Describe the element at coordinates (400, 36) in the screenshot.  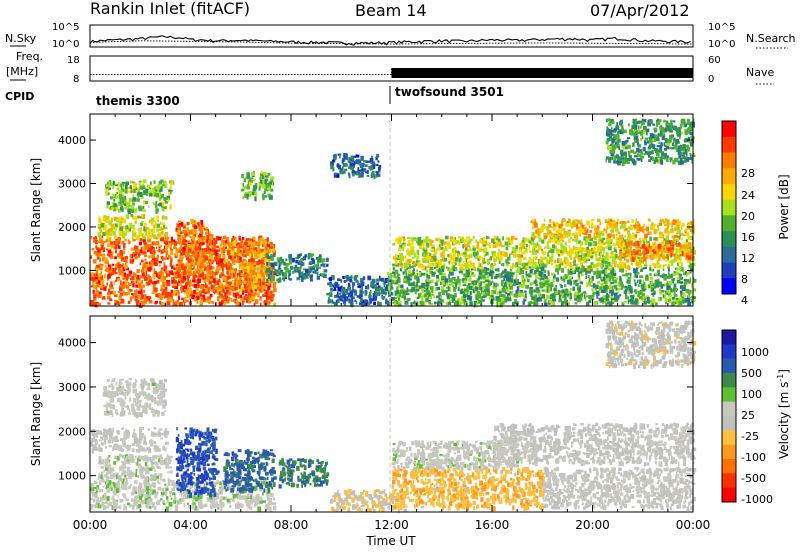
I see `nsky-panel: N.Sky 10^5 10^0 10^5 10^0 N.Search` at that location.